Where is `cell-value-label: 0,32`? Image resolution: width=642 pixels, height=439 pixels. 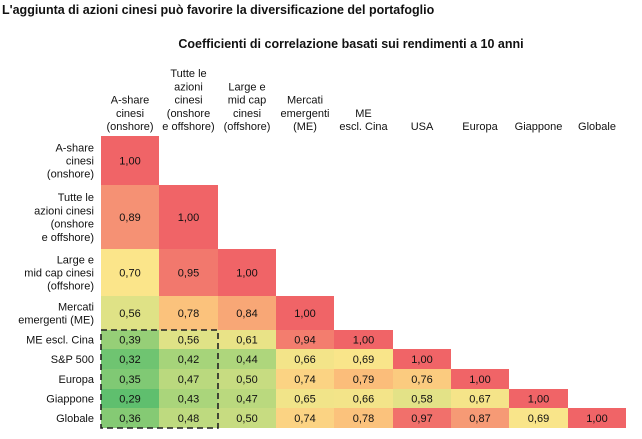 cell-value-label: 0,32 is located at coordinates (129, 360).